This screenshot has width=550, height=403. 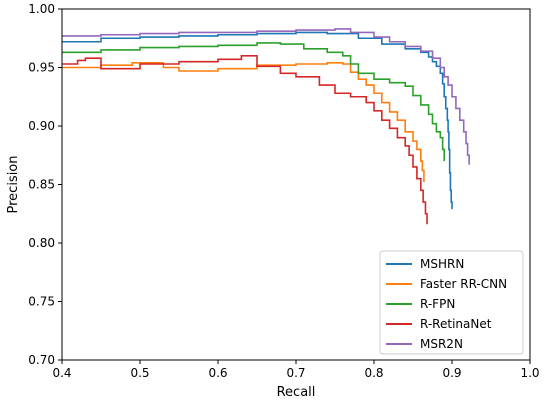 I want to click on legend-label-r-retinanet: R-RetinaNet, so click(x=456, y=324).